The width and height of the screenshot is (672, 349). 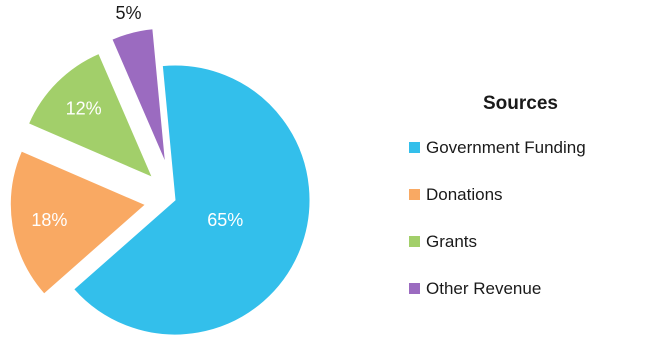 I want to click on pie-slice-other-revenue, so click(x=139, y=96).